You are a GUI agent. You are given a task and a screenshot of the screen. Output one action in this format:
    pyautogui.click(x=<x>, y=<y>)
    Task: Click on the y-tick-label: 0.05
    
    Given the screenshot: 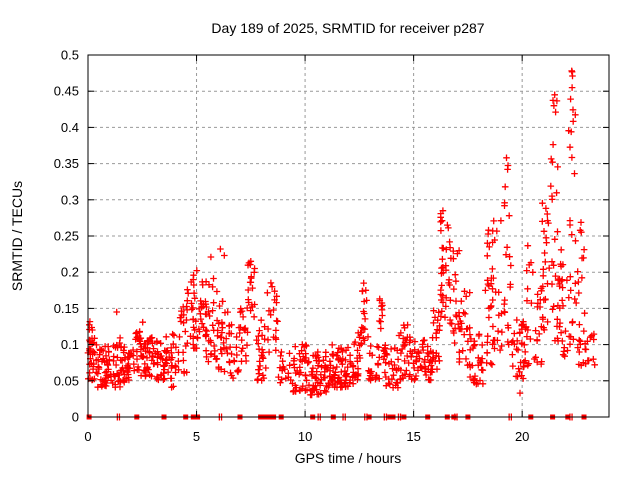 What is the action you would take?
    pyautogui.click(x=66, y=380)
    